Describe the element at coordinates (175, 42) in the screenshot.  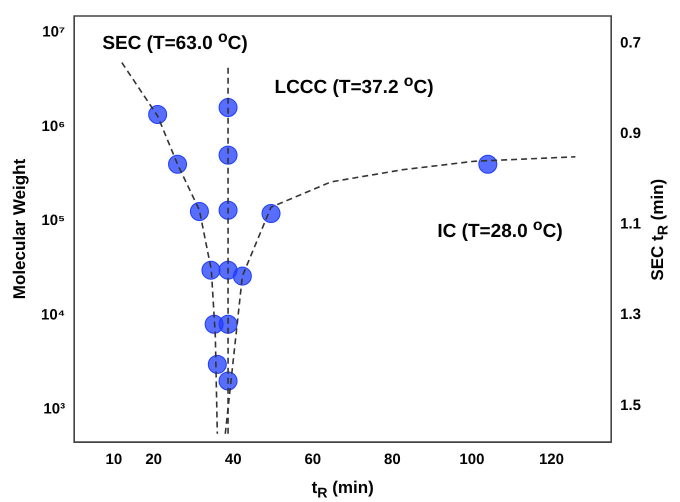
I see `annotation: SEC (T=63.0 $^{o}$C)` at that location.